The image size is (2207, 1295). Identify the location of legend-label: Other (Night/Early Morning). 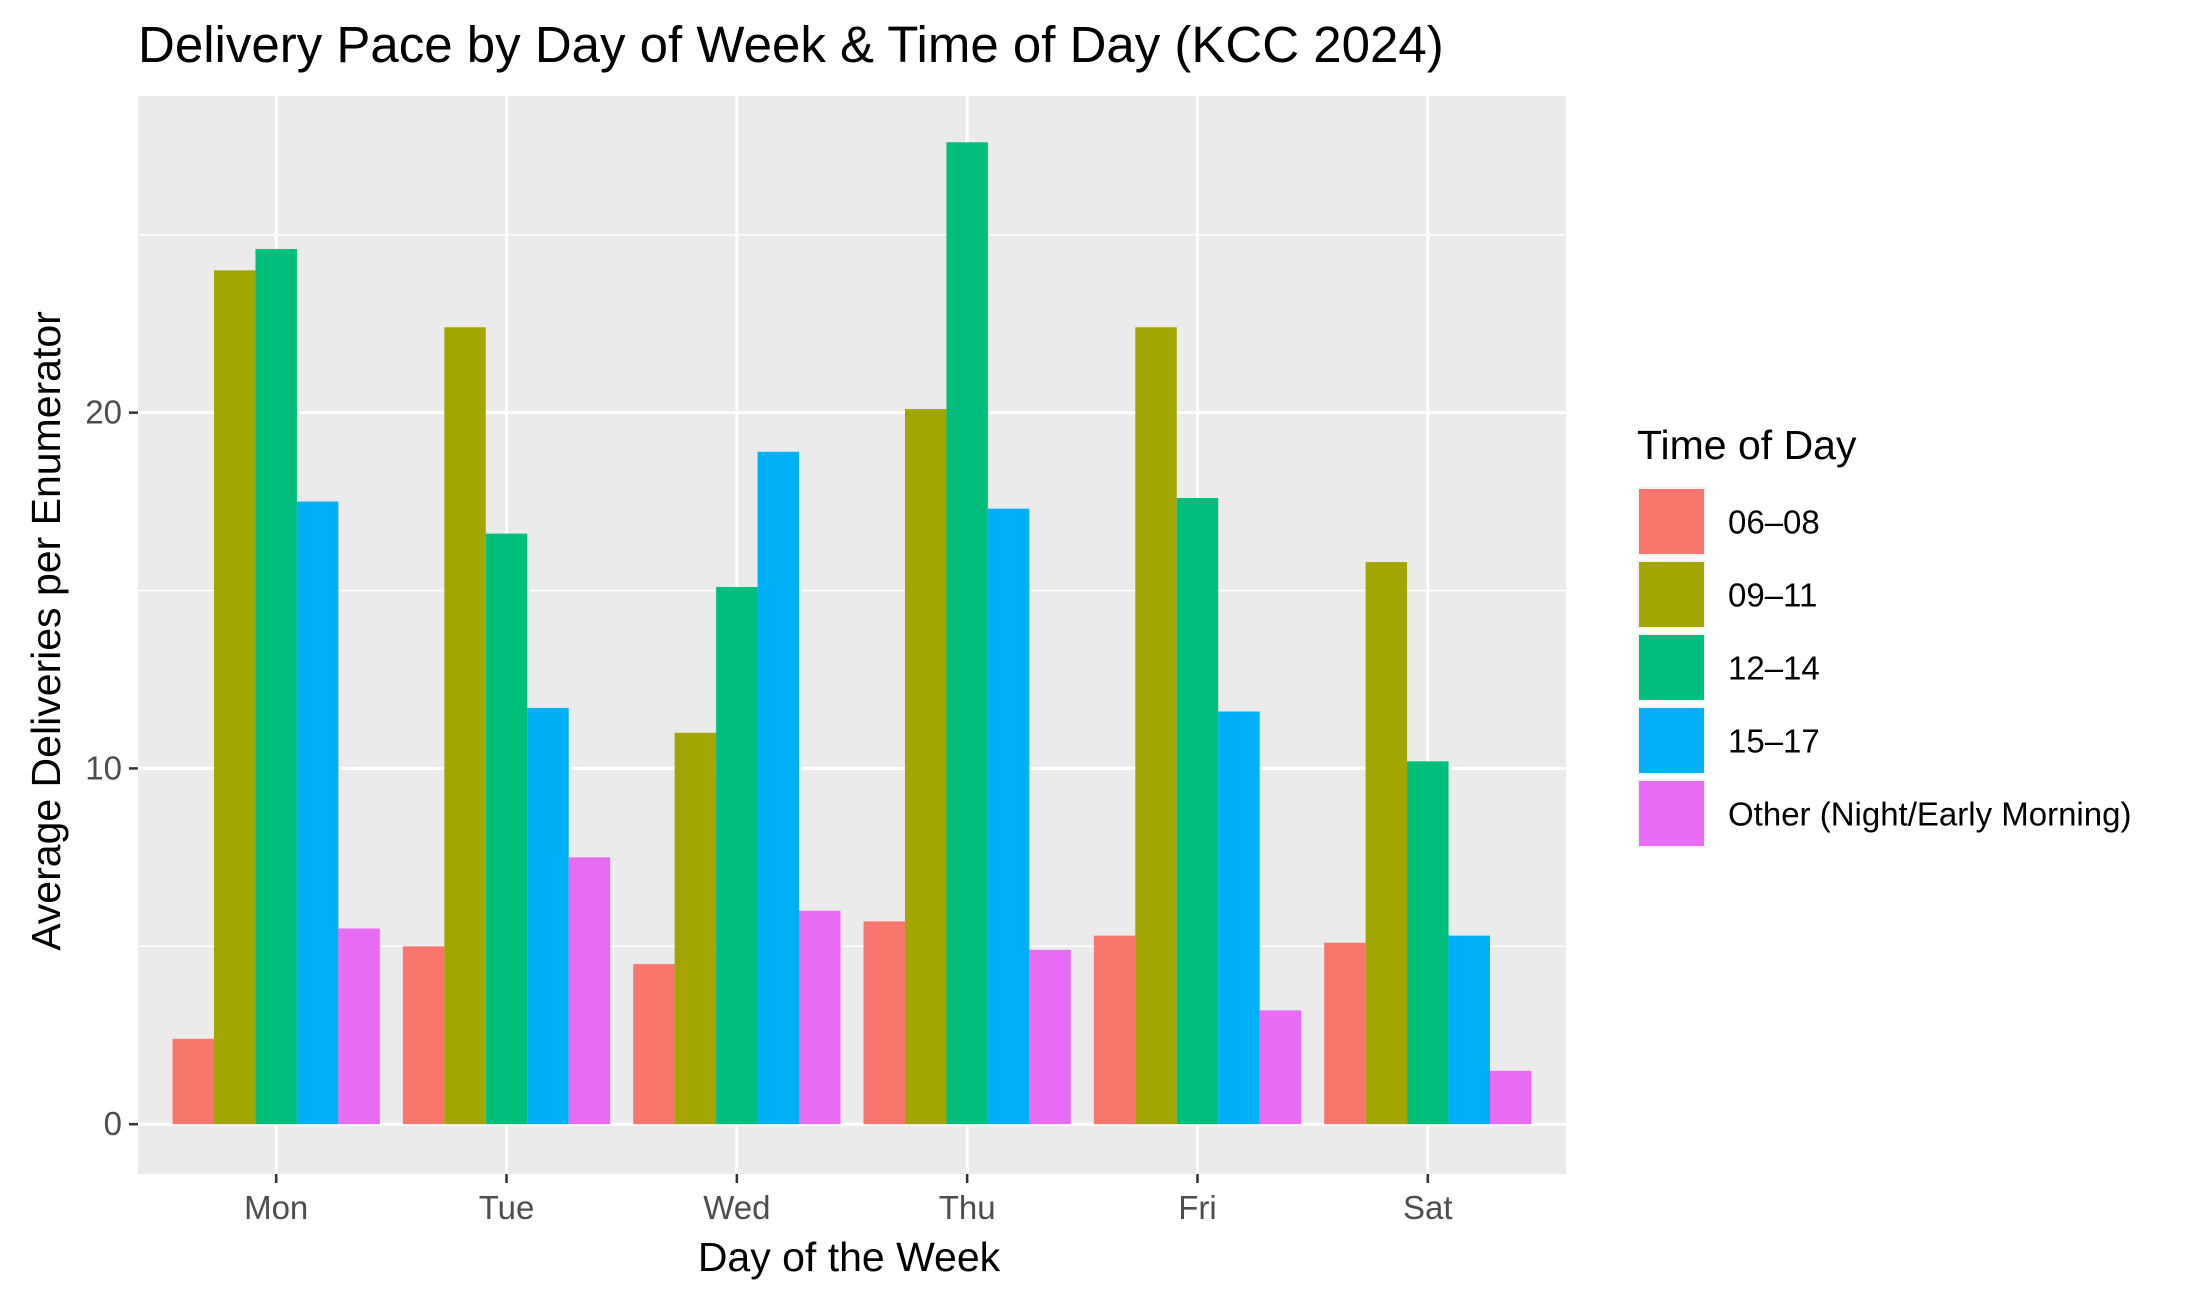
(1929, 814).